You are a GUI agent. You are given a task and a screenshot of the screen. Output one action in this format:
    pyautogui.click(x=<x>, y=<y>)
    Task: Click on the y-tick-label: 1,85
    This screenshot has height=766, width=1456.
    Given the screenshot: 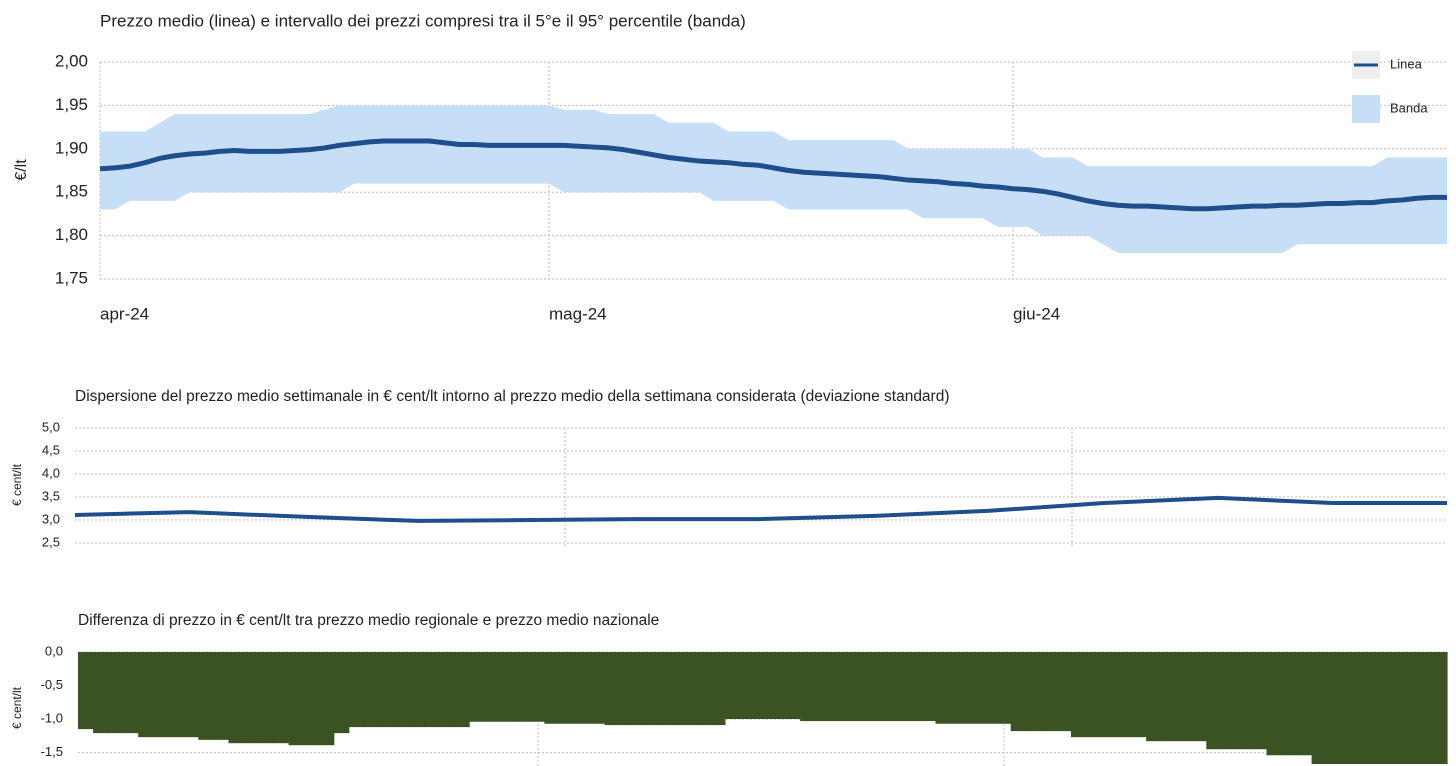 What is the action you would take?
    pyautogui.click(x=71, y=191)
    